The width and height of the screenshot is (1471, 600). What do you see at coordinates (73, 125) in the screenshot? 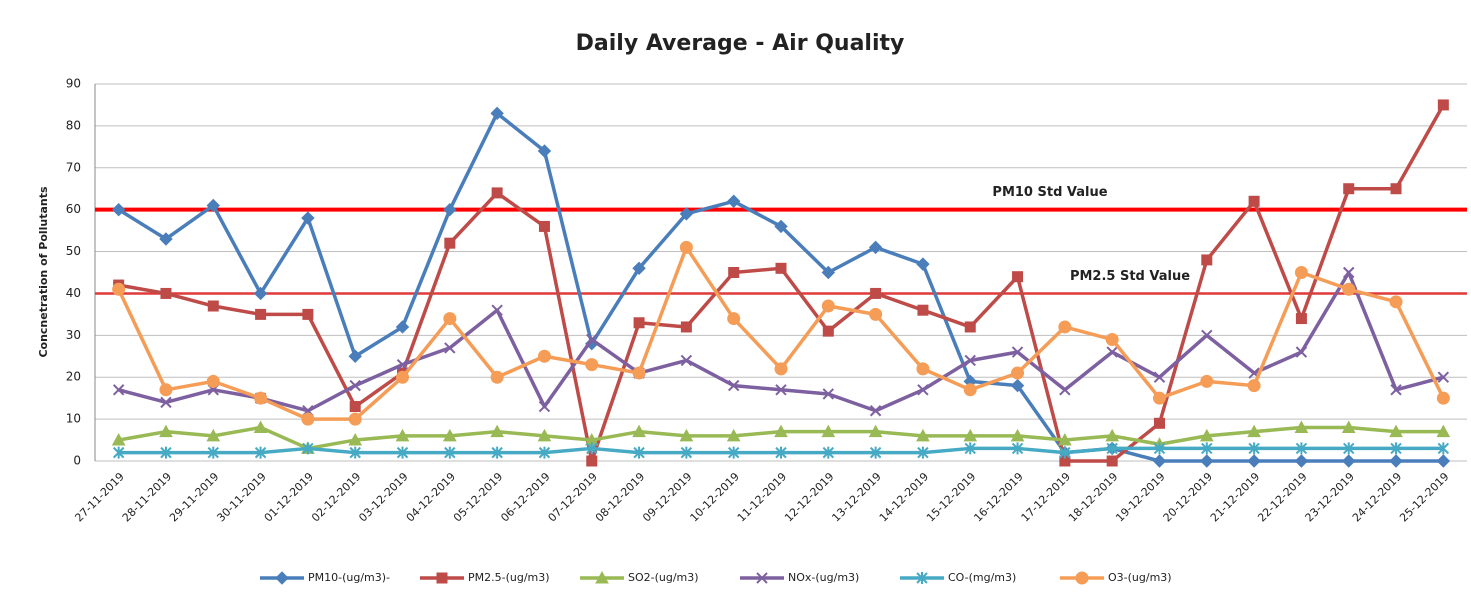
I see `y-tick-label: 80` at bounding box center [73, 125].